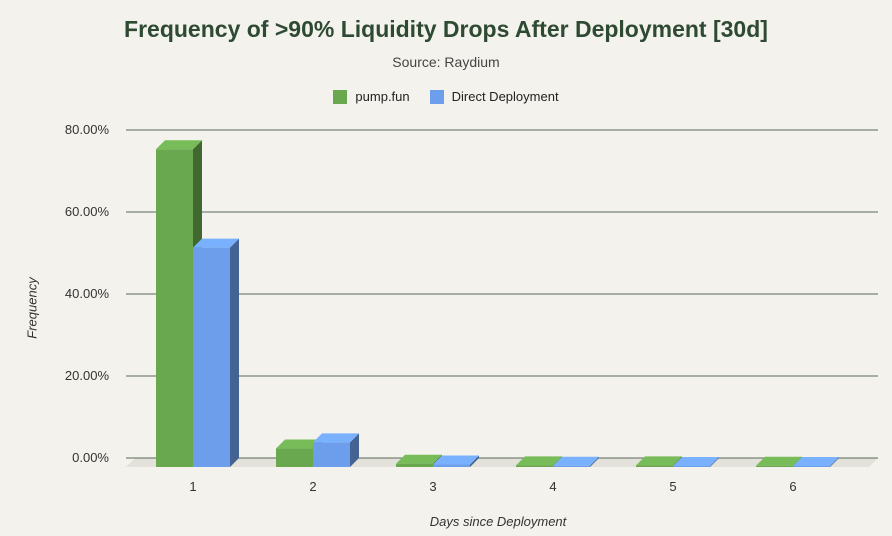 This screenshot has width=892, height=536. I want to click on legend-item-pump-fun: pump.fun, so click(371, 96).